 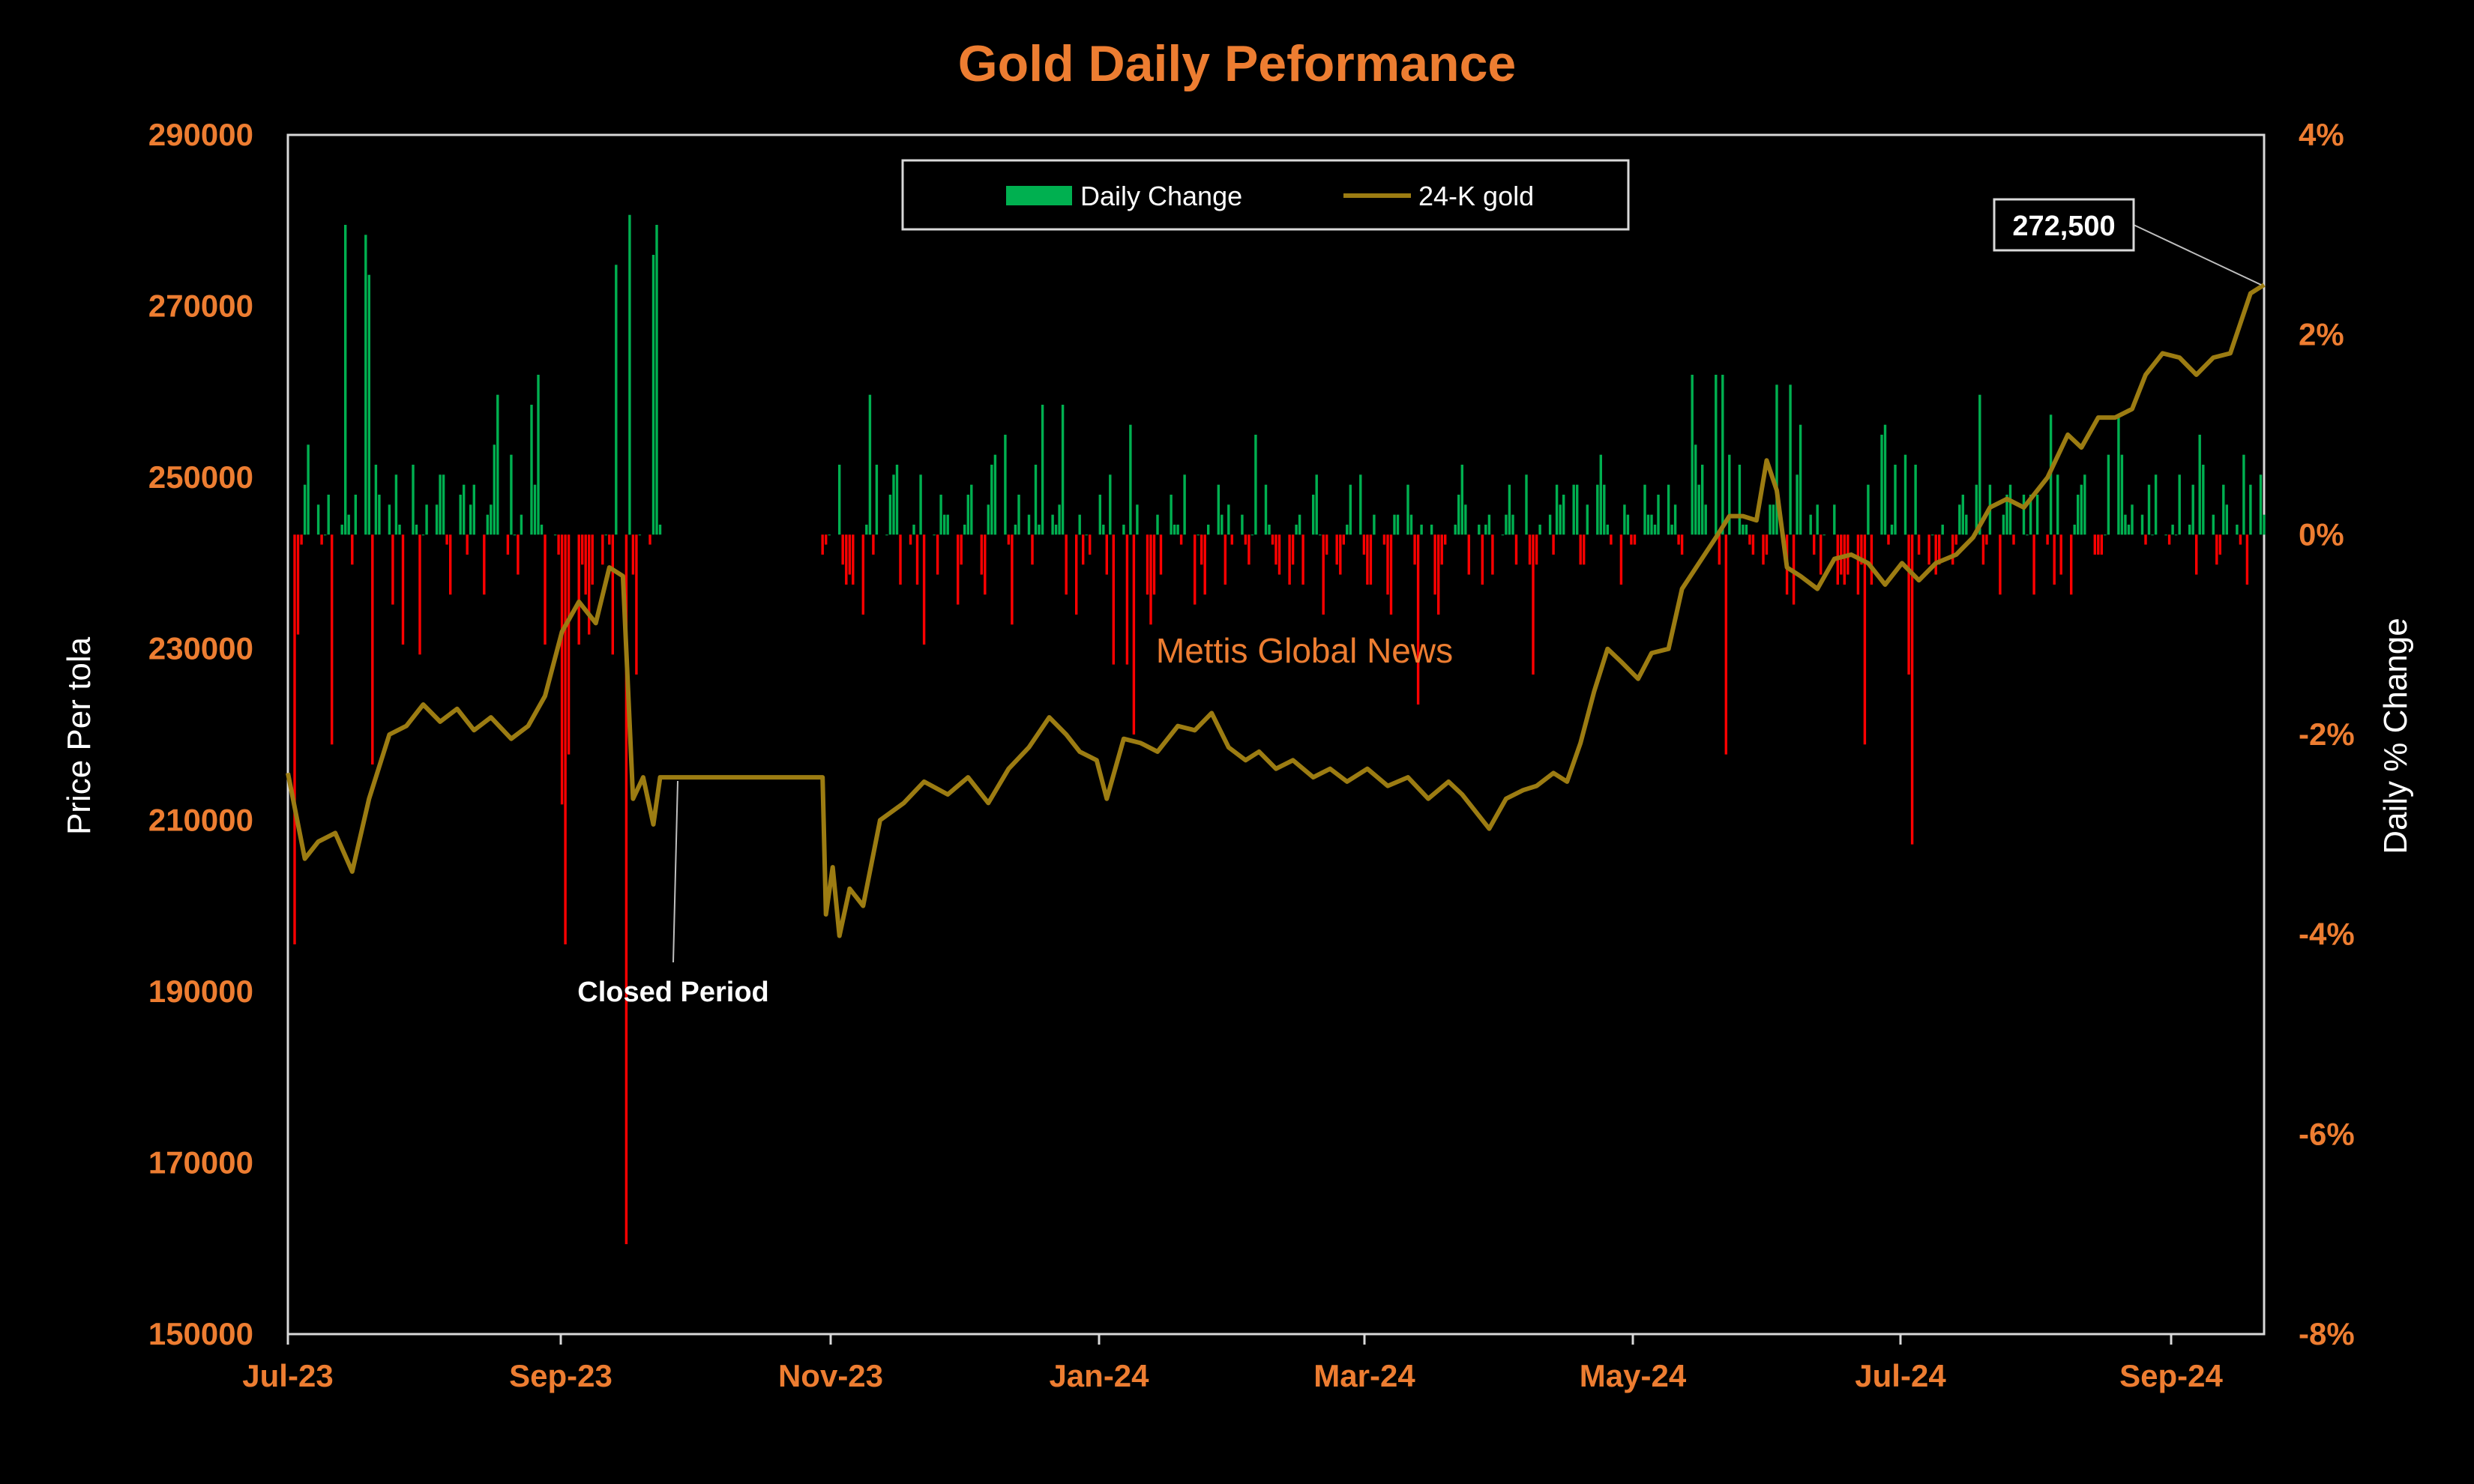 What do you see at coordinates (2321, 534) in the screenshot?
I see `y-right-tick-label: 0%` at bounding box center [2321, 534].